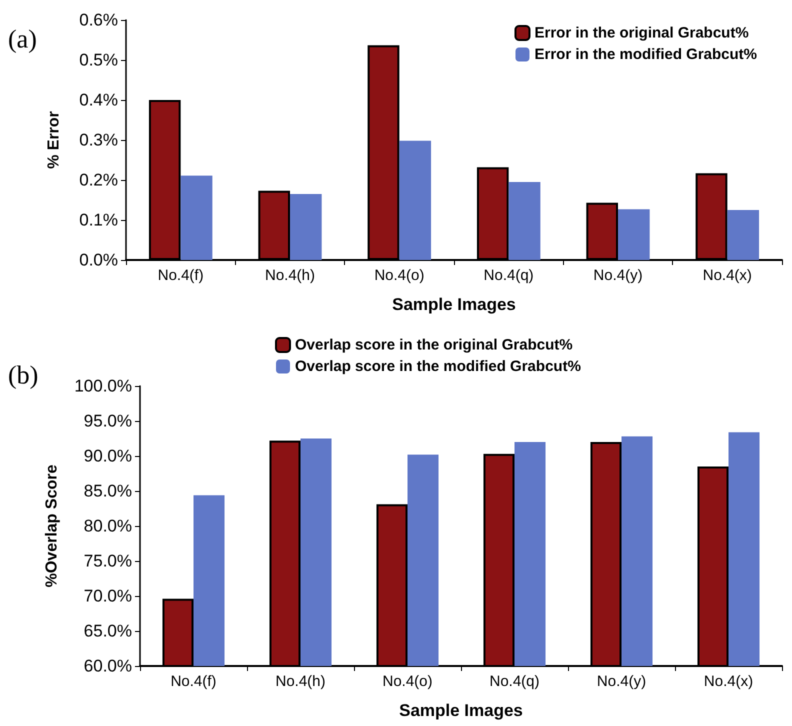  What do you see at coordinates (52, 526) in the screenshot?
I see `y-axis-title: %Overlap Score` at bounding box center [52, 526].